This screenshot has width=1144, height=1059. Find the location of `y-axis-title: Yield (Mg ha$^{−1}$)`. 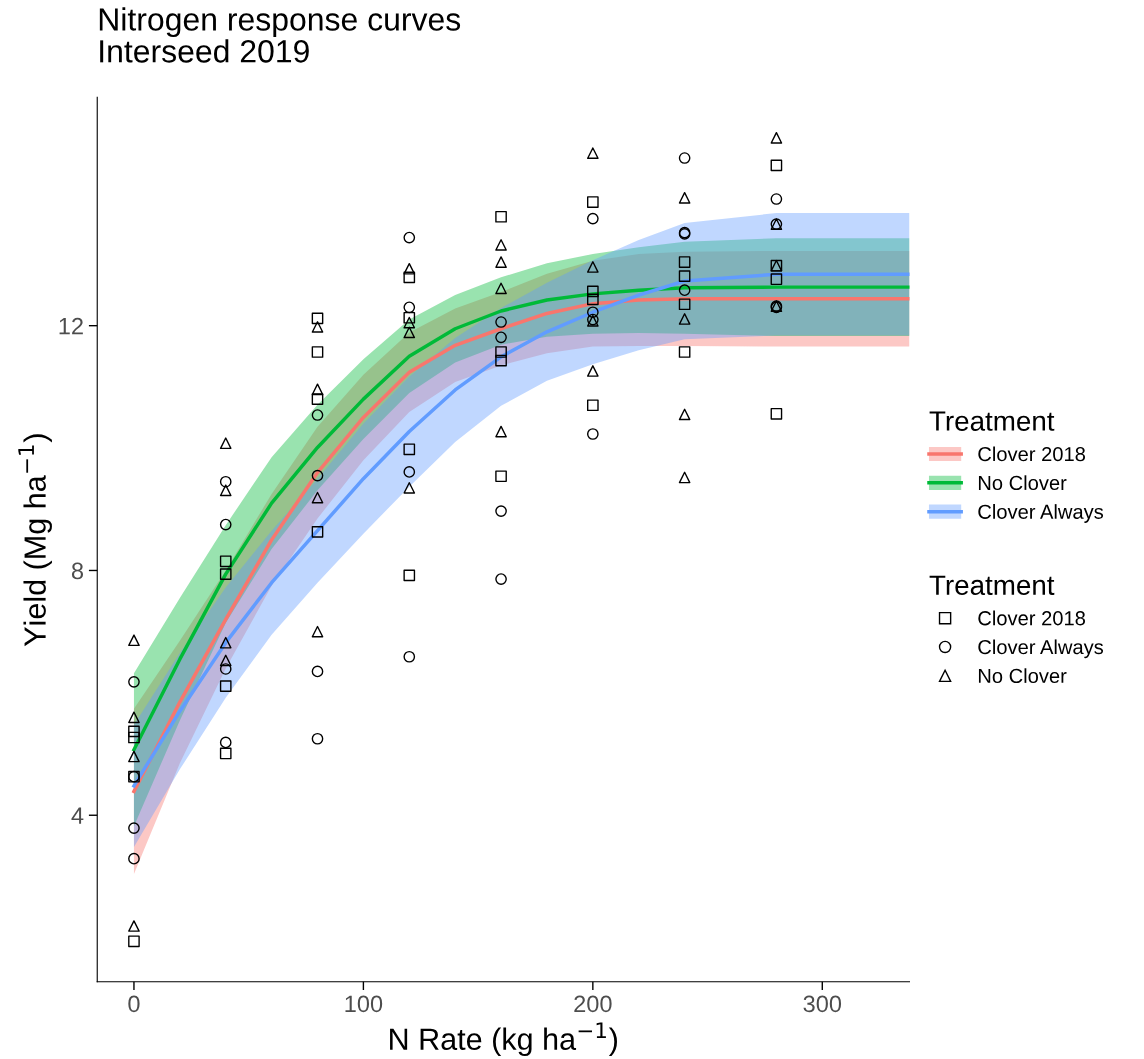

y-axis-title: Yield (Mg ha$^{−1}$) is located at coordinates (35, 540).